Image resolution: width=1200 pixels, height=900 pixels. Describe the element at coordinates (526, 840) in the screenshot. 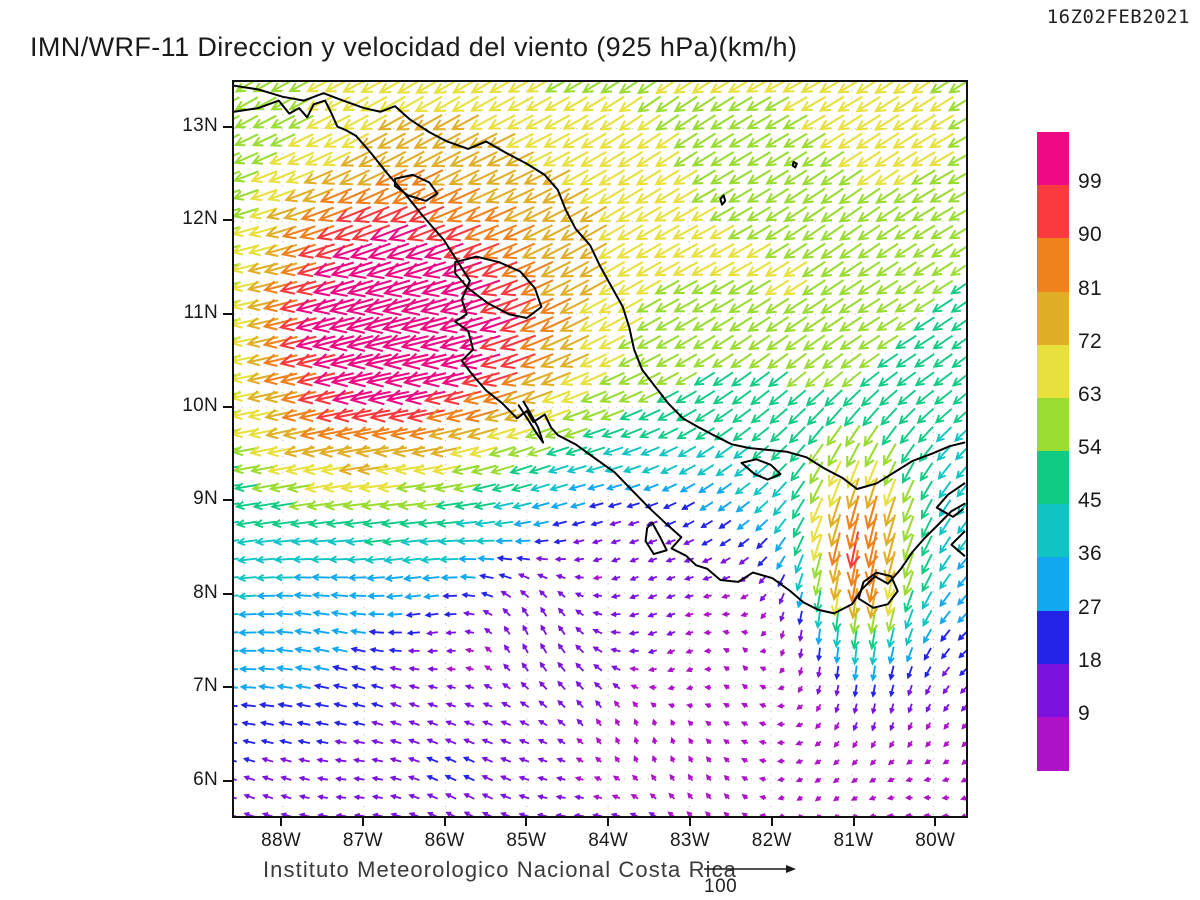

I see `x-axis-label: 85W` at that location.